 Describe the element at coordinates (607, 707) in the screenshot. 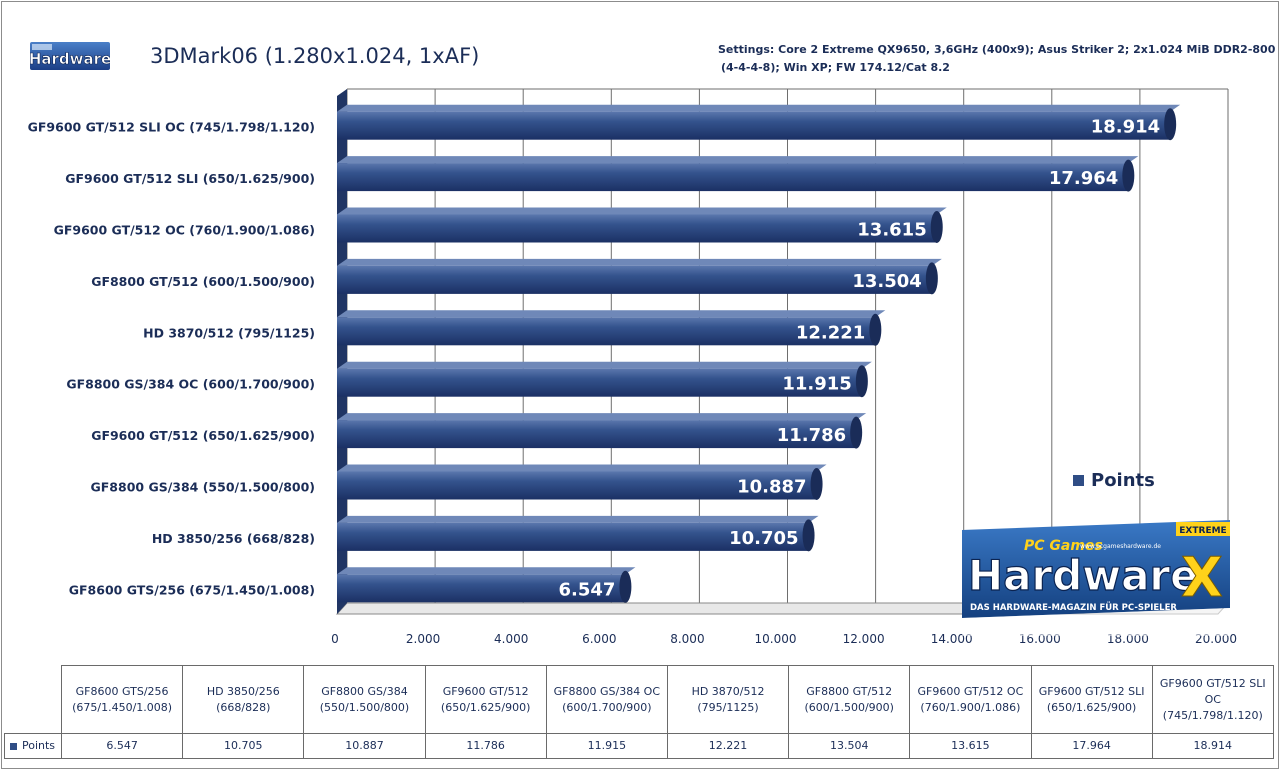

I see `table-header-line: (600/1.700/900)` at that location.